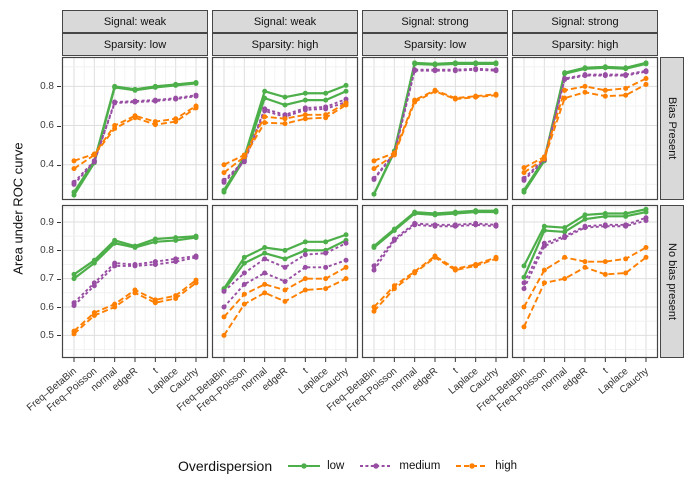 The height and width of the screenshot is (499, 695). What do you see at coordinates (47, 335) in the screenshot?
I see `y-tick-label: 0.5` at bounding box center [47, 335].